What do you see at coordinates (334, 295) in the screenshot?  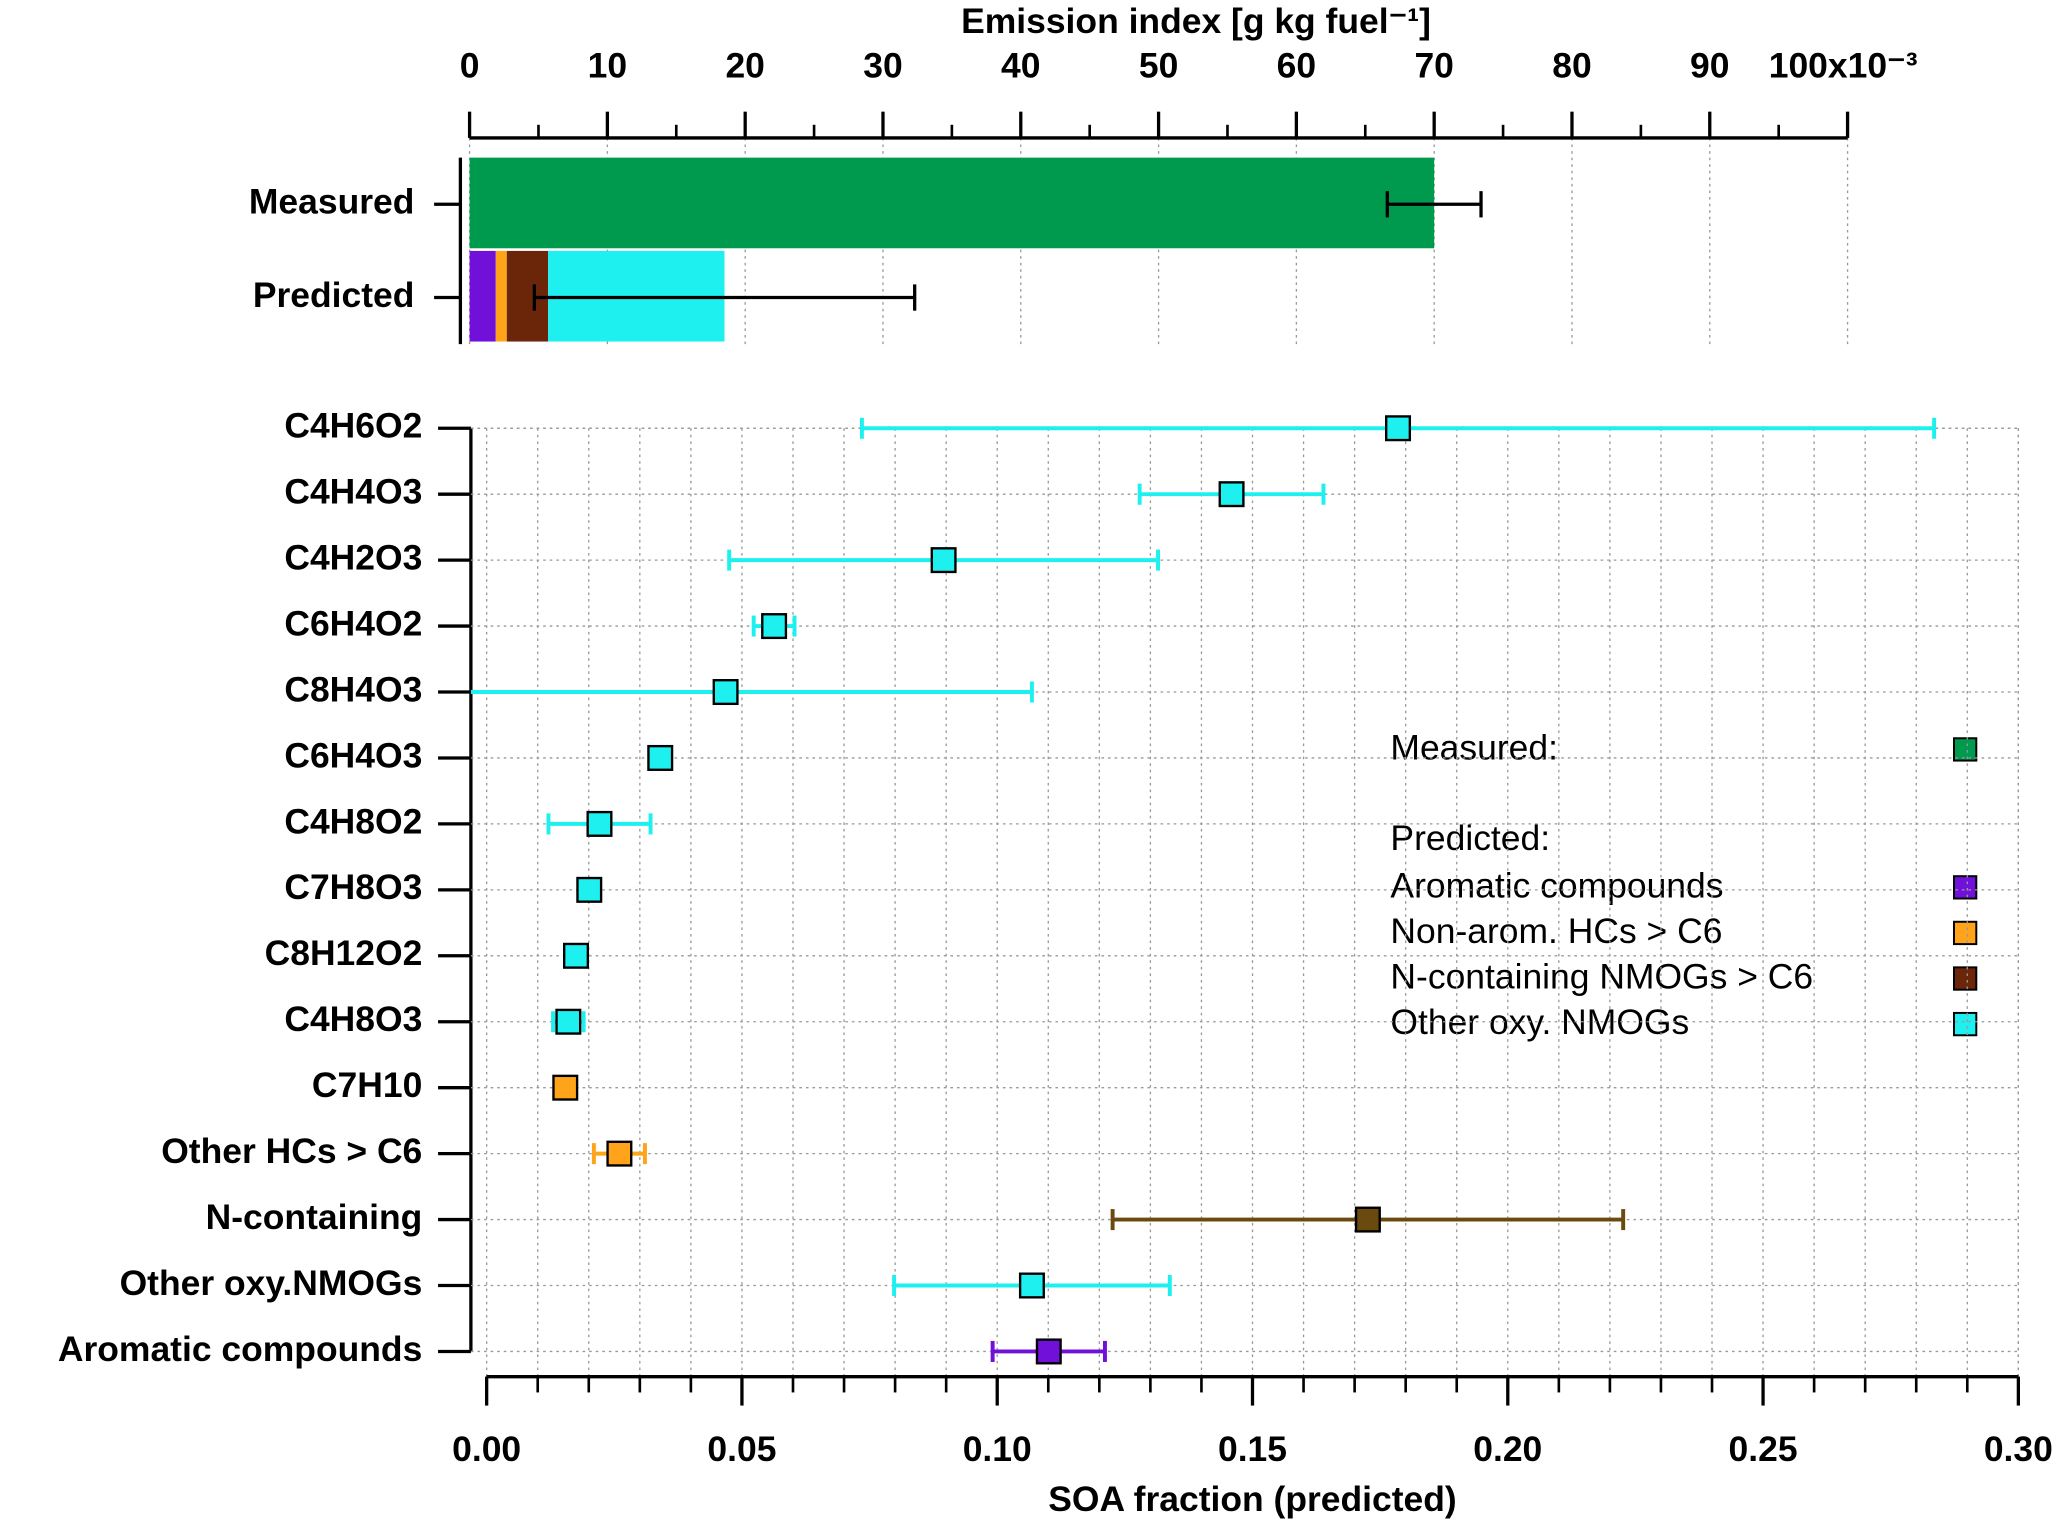 I see `y-tick-label: Predicted` at bounding box center [334, 295].